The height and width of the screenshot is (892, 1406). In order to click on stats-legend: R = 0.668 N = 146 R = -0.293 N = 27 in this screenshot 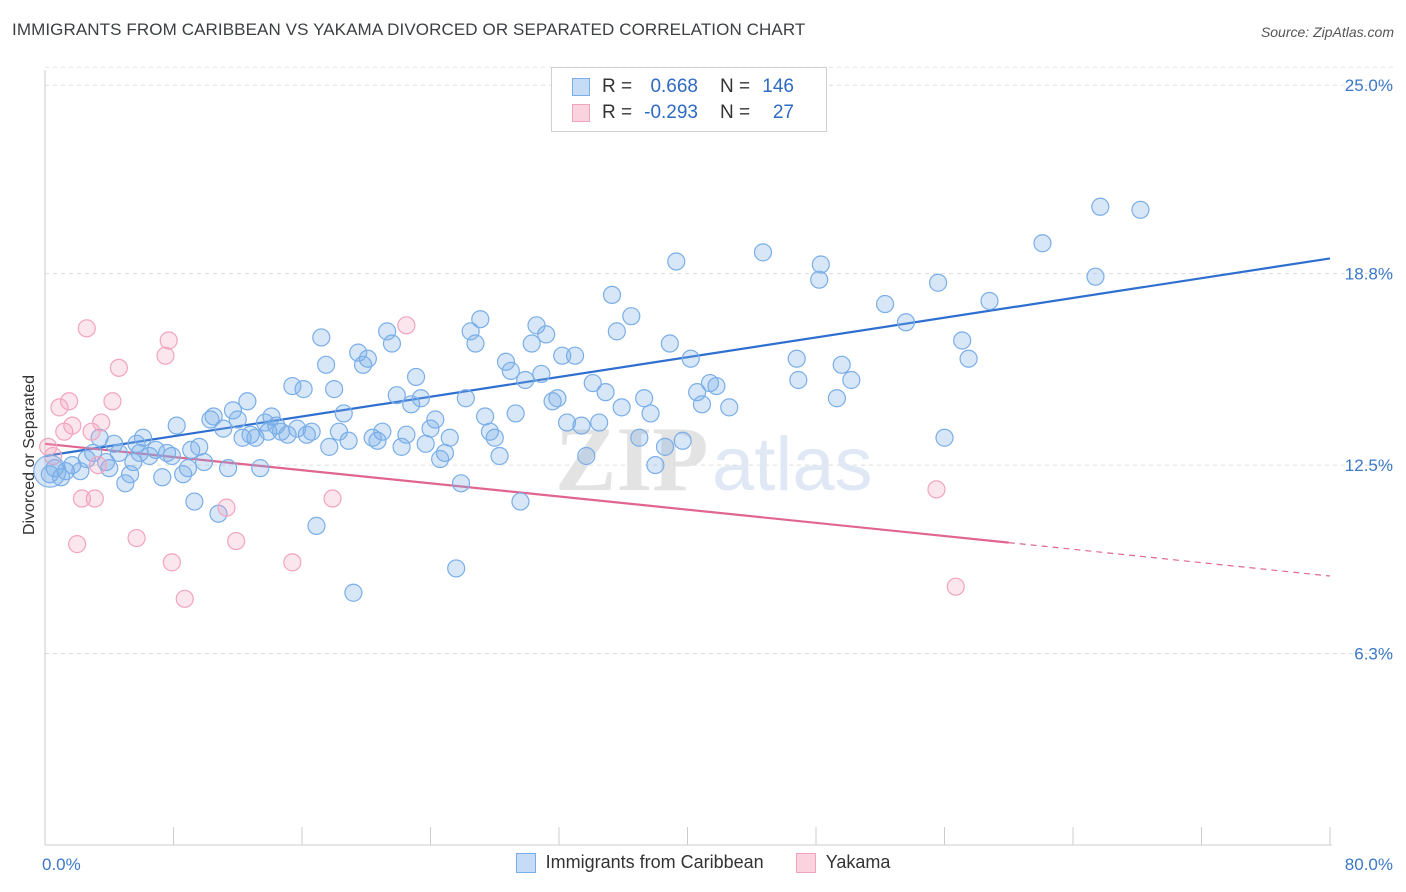, I will do `click(689, 99)`.